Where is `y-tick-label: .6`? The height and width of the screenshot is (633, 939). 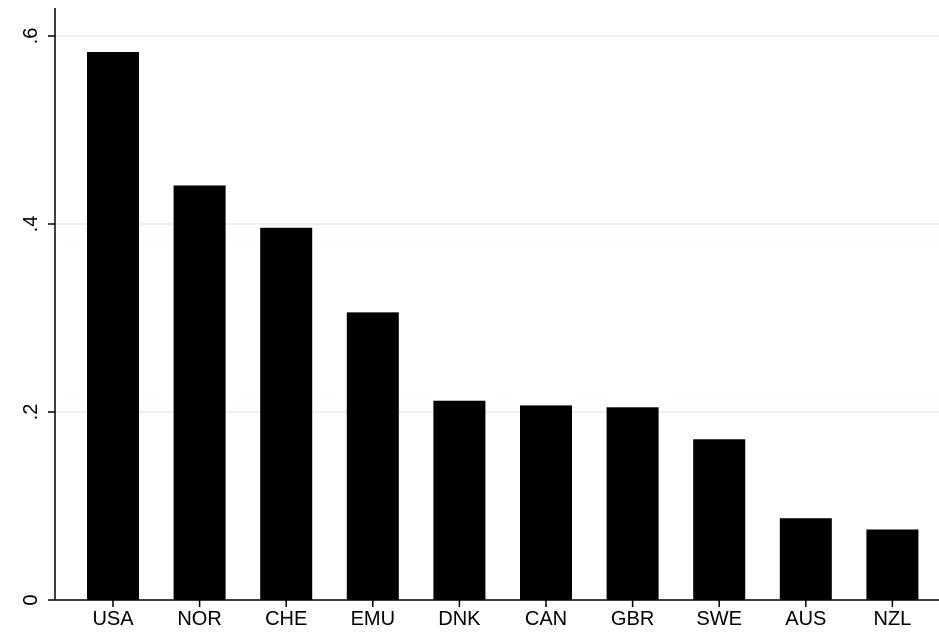
y-tick-label: .6 is located at coordinates (31, 36).